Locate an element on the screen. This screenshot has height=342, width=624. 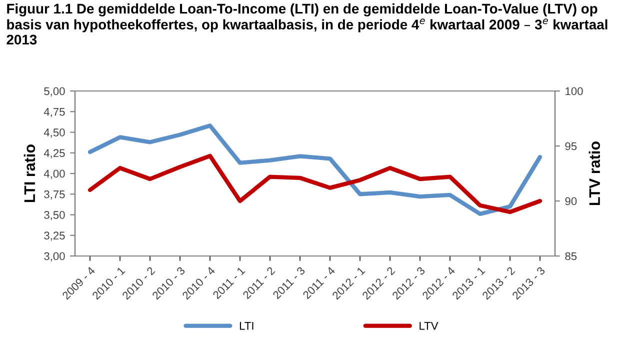
y2-tick-label: 100 is located at coordinates (574, 91).